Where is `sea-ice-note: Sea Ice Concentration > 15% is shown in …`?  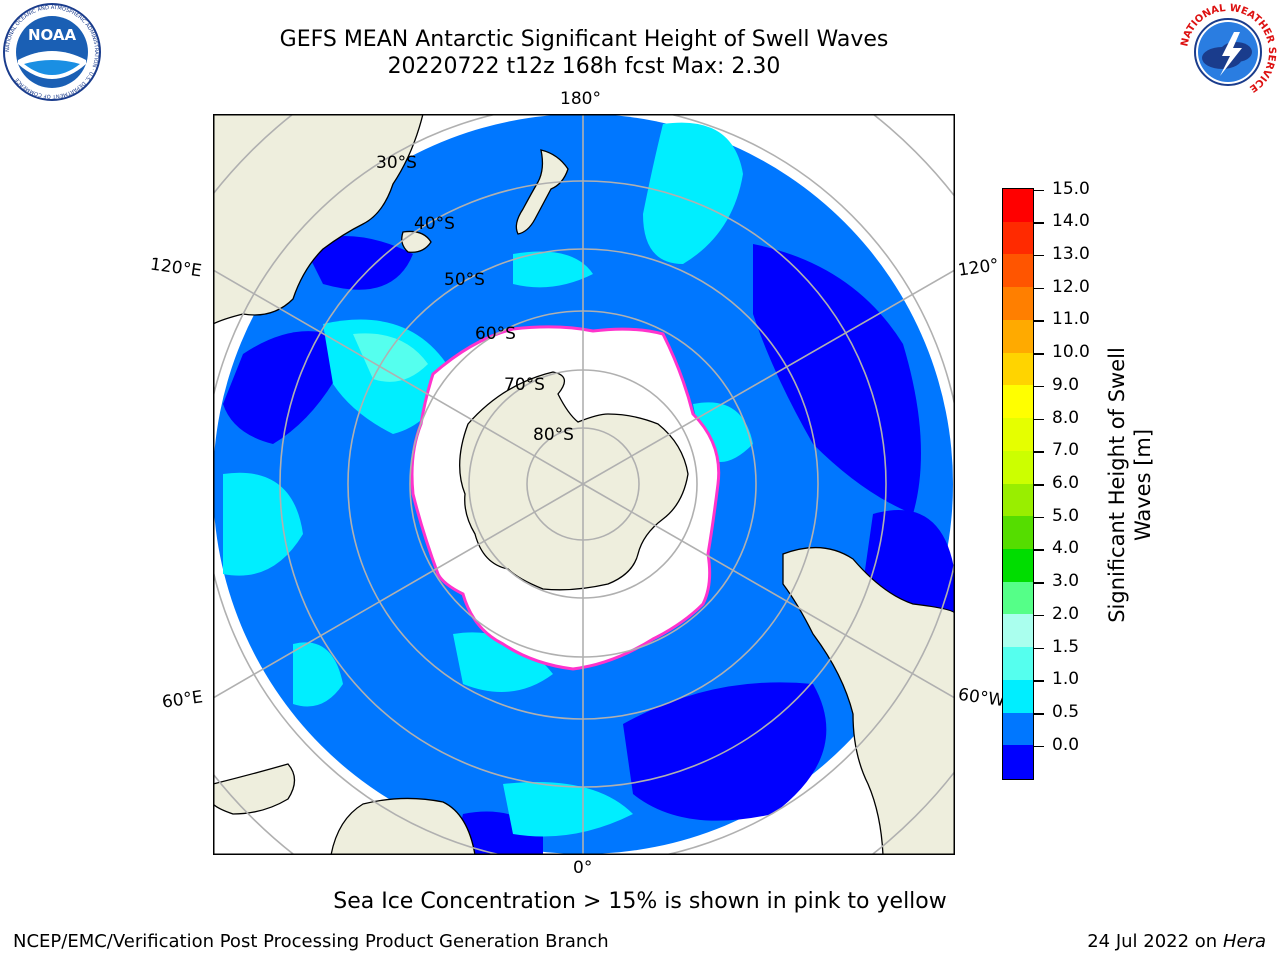 sea-ice-note: Sea Ice Concentration > 15% is shown in … is located at coordinates (640, 901).